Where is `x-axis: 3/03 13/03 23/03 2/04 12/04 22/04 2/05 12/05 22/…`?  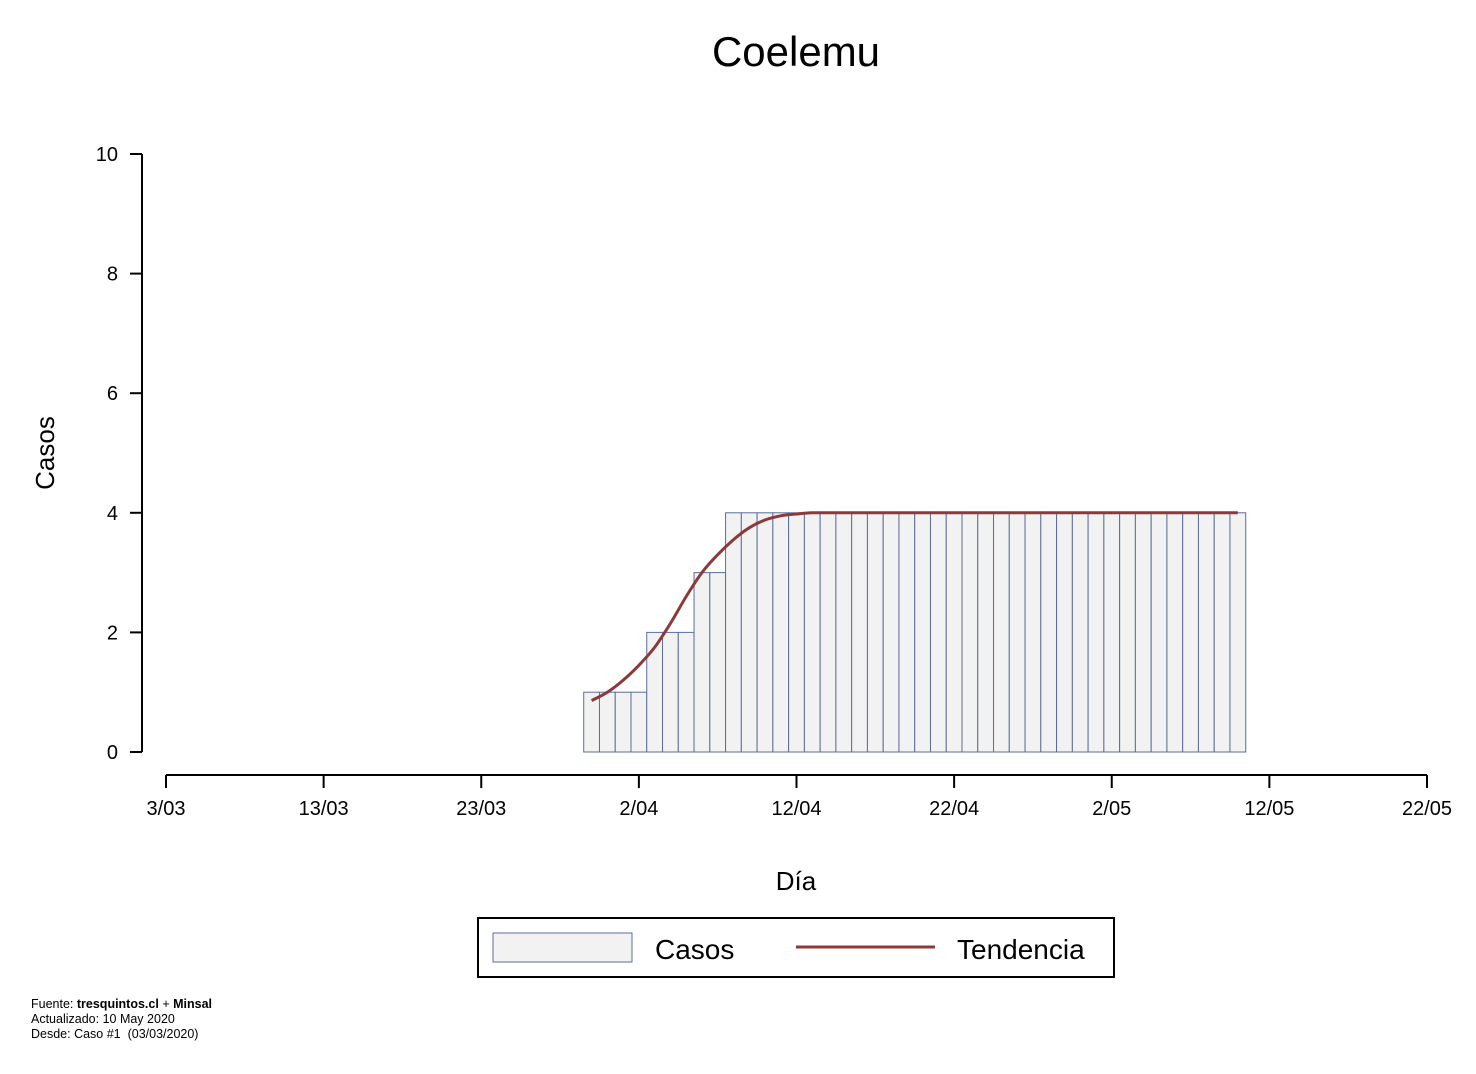
x-axis: 3/03 13/03 23/03 2/04 12/04 22/04 2/05 12/05 22/… is located at coordinates (799, 797).